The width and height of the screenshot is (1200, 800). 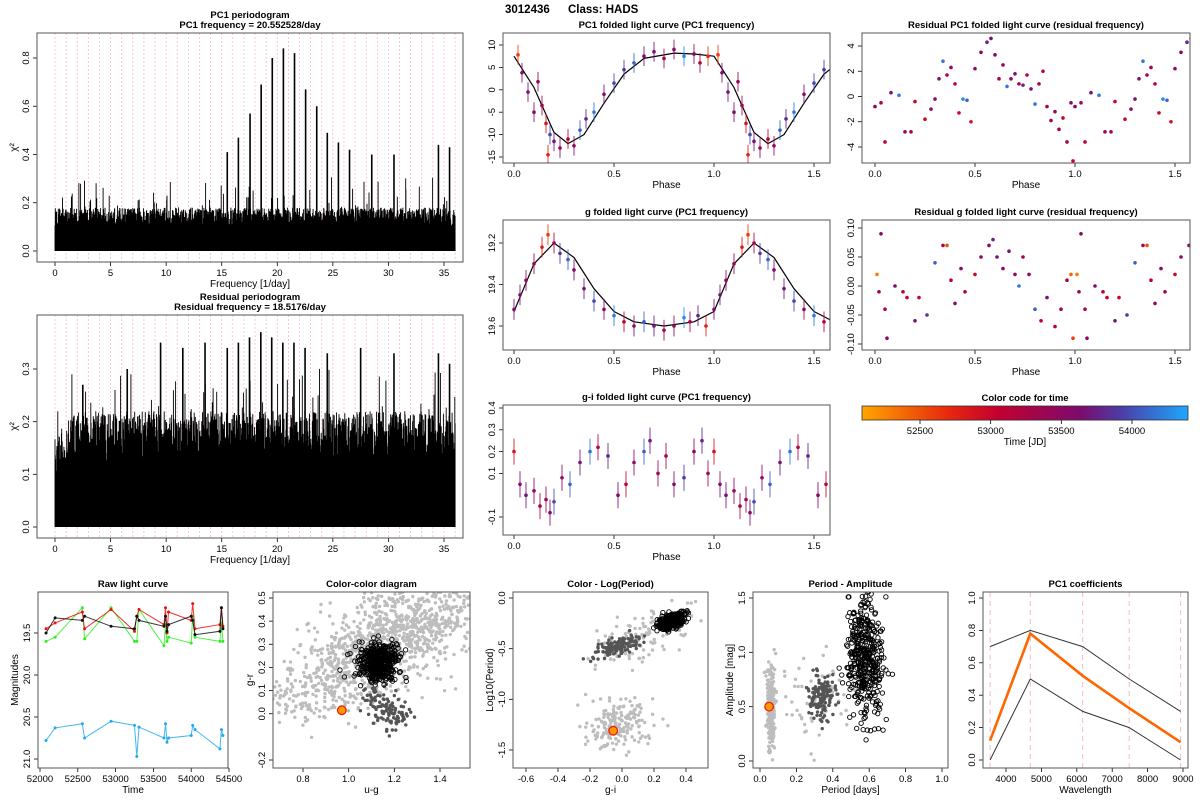 What do you see at coordinates (851, 257) in the screenshot?
I see `y-tick-label: 0.05` at bounding box center [851, 257].